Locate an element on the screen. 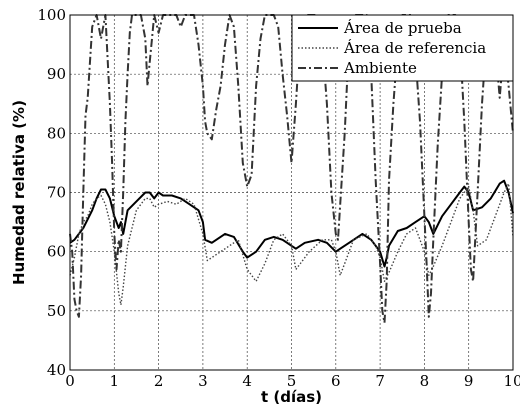 The image size is (520, 408). x-tick-label: 3 is located at coordinates (203, 381).